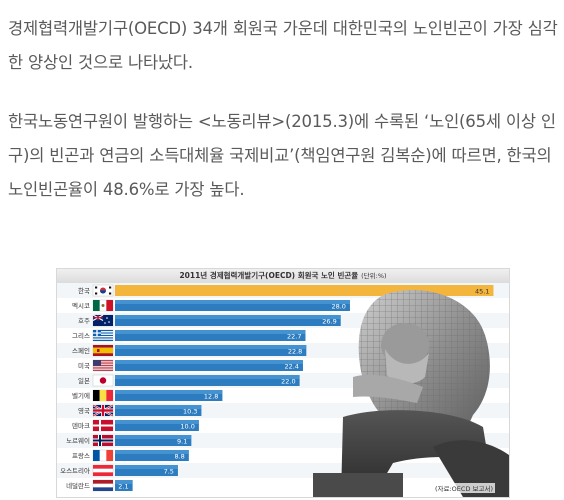 Image resolution: width=564 pixels, height=500 pixels. What do you see at coordinates (103, 365) in the screenshot?
I see `usa-flag-icon` at bounding box center [103, 365].